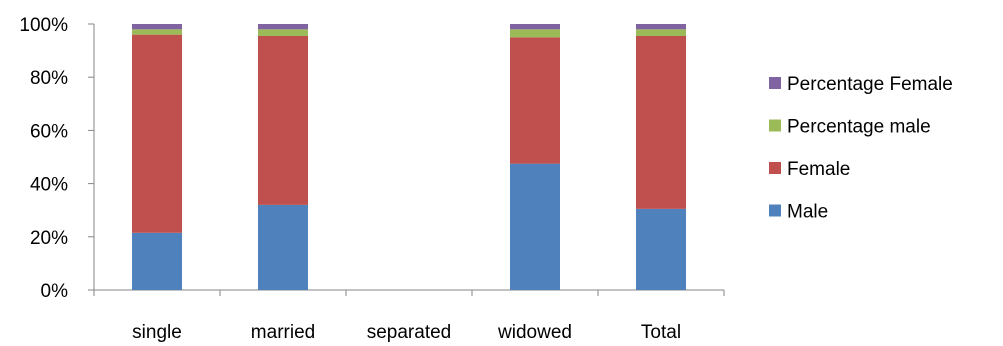  What do you see at coordinates (49, 185) in the screenshot?
I see `y-tick-label: 40%` at bounding box center [49, 185].